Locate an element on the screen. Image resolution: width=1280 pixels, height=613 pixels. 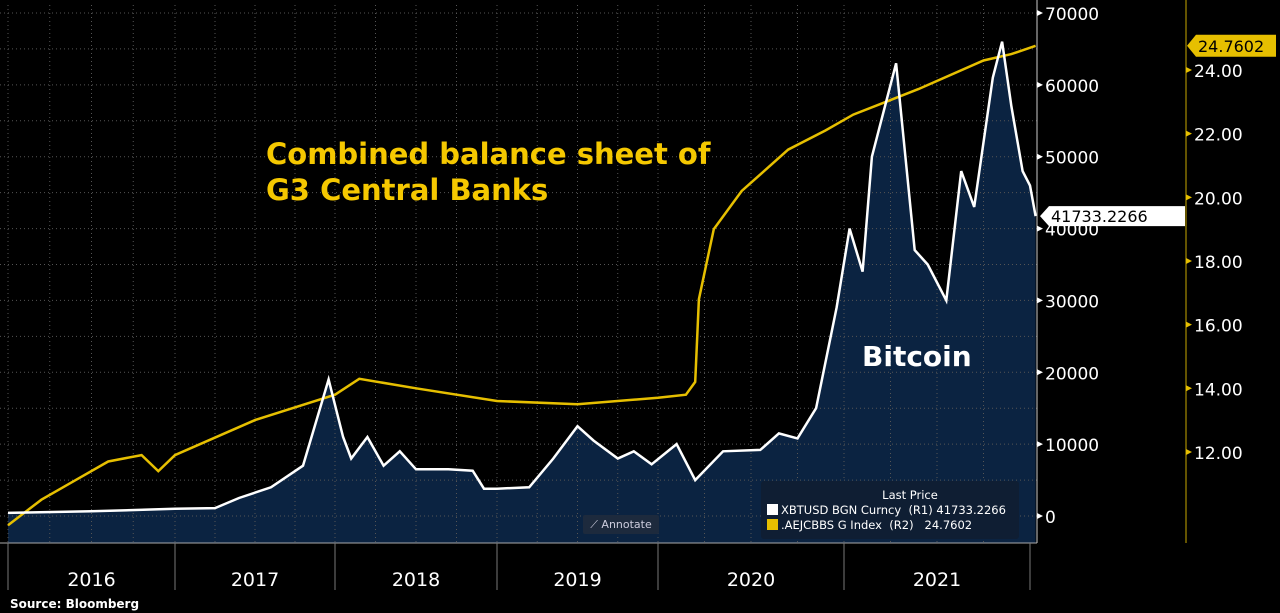
right-tick-label: 22.00 is located at coordinates (1218, 136).